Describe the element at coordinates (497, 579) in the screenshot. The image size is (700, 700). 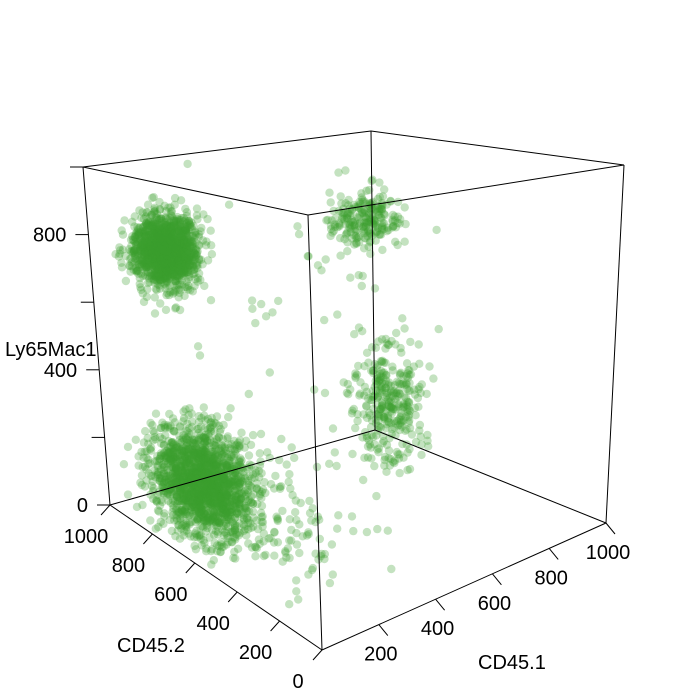
I see `x-axis-tick` at that location.